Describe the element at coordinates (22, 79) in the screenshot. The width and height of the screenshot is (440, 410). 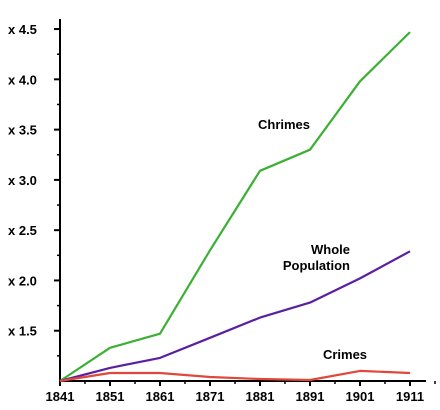
I see `y-tick-label: x 4.0` at that location.